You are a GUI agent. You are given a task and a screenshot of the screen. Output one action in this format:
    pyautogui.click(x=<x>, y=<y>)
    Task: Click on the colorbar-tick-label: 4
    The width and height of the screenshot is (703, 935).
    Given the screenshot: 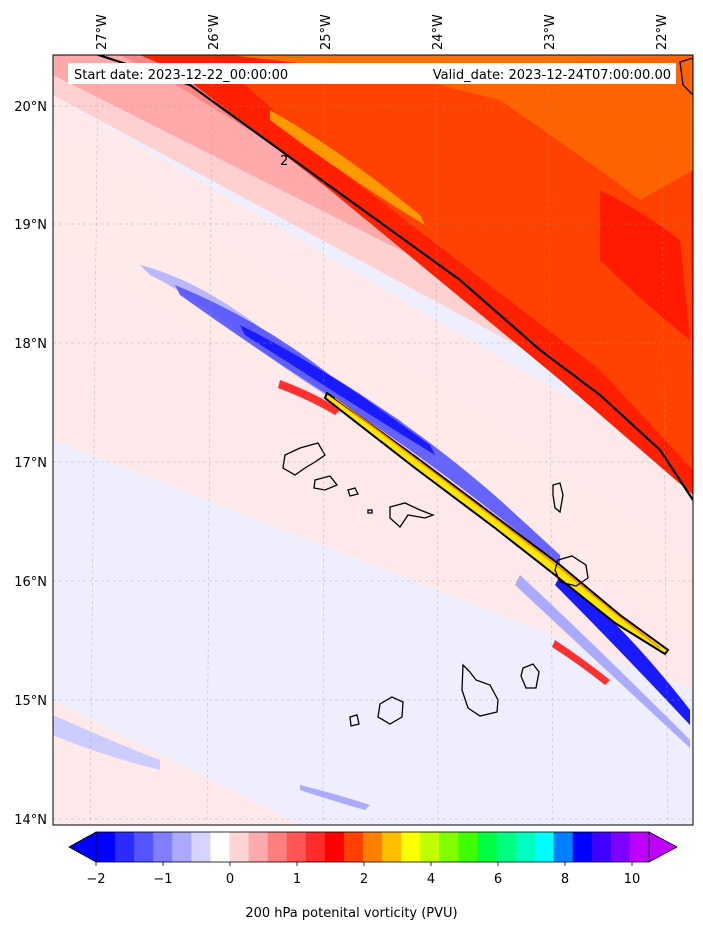 What is the action you would take?
    pyautogui.click(x=431, y=879)
    